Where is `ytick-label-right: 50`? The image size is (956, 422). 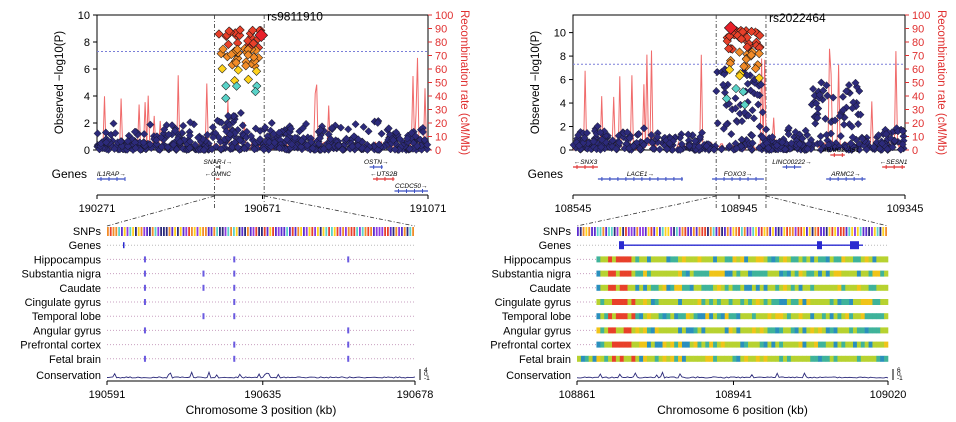
ytick-label-right: 50 is located at coordinates (918, 84).